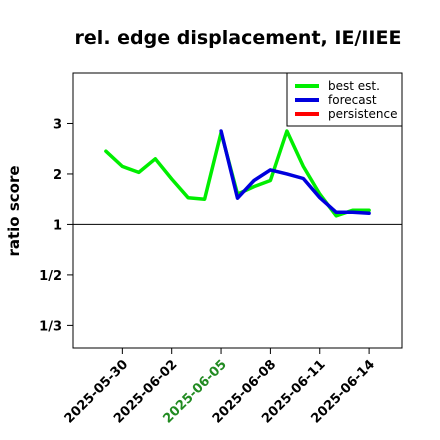 This screenshot has width=440, height=440. What do you see at coordinates (57, 124) in the screenshot?
I see `y-tick-label: 3` at bounding box center [57, 124].